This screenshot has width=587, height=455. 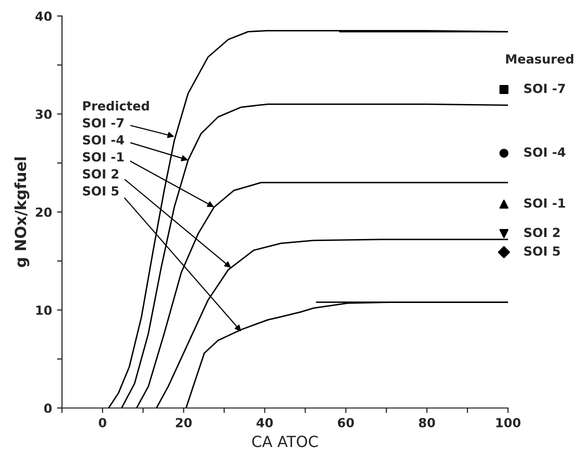 I want to click on series-label: SOI 5, so click(x=542, y=251).